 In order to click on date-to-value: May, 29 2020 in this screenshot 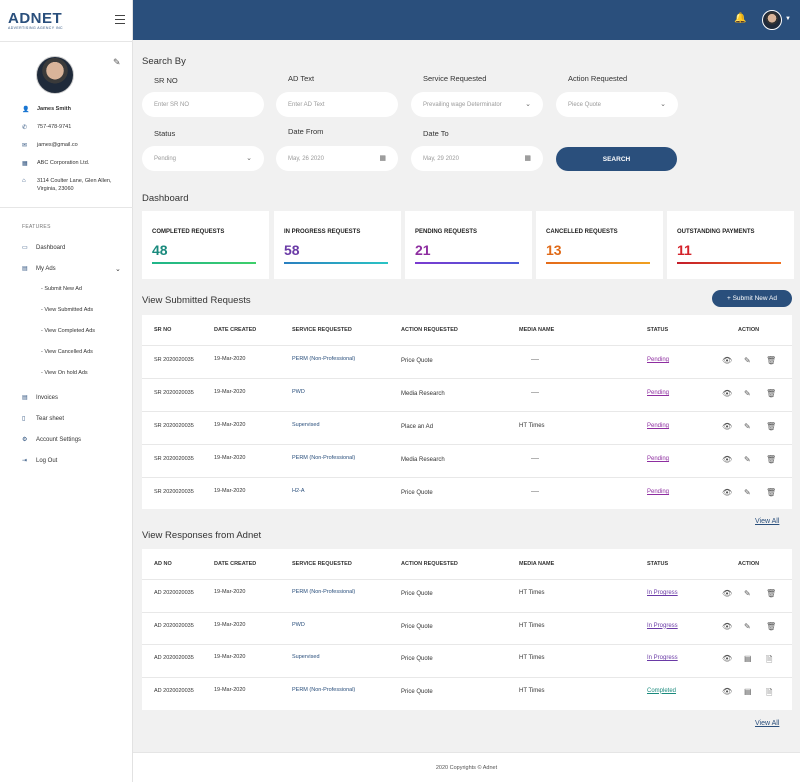, I will do `click(441, 158)`.